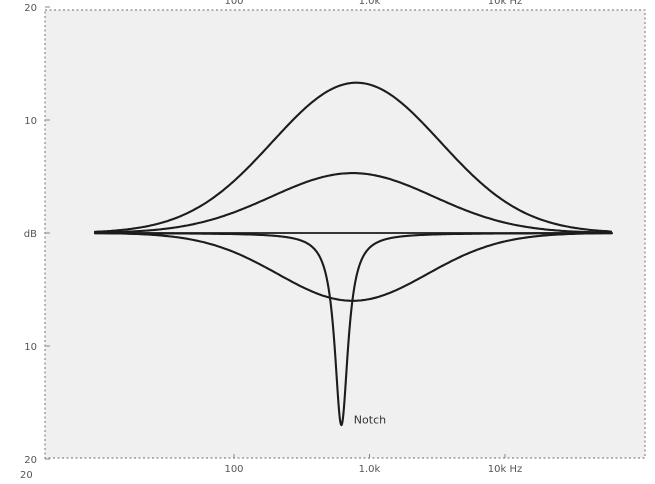 The image size is (655, 484). I want to click on top-tick-label: 10k Hz, so click(505, 3).